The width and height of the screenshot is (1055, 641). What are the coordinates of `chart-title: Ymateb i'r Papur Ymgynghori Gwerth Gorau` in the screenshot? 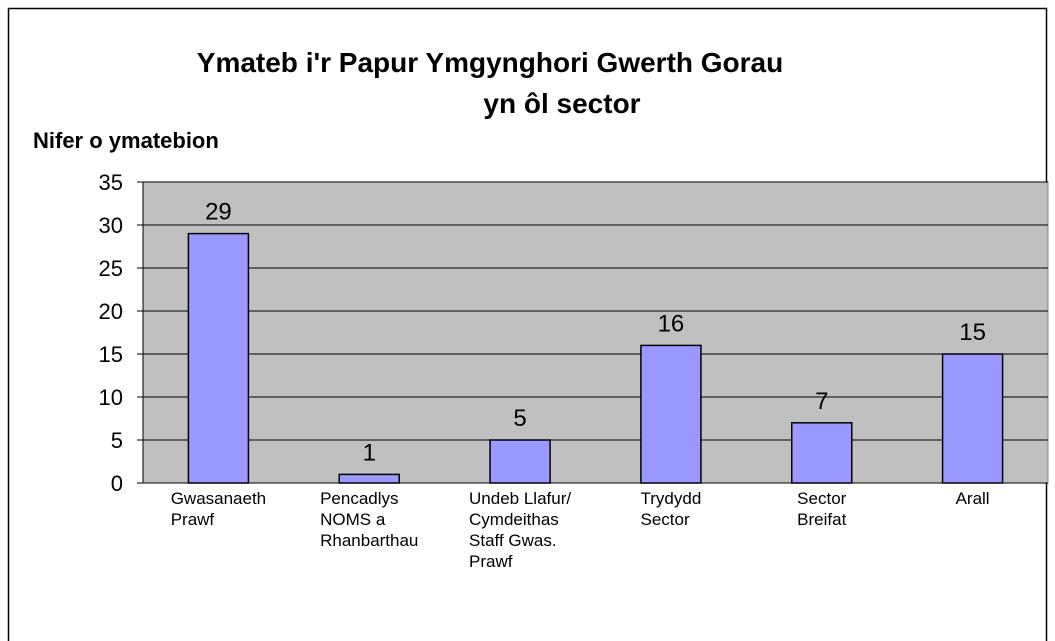 It's located at (490, 62).